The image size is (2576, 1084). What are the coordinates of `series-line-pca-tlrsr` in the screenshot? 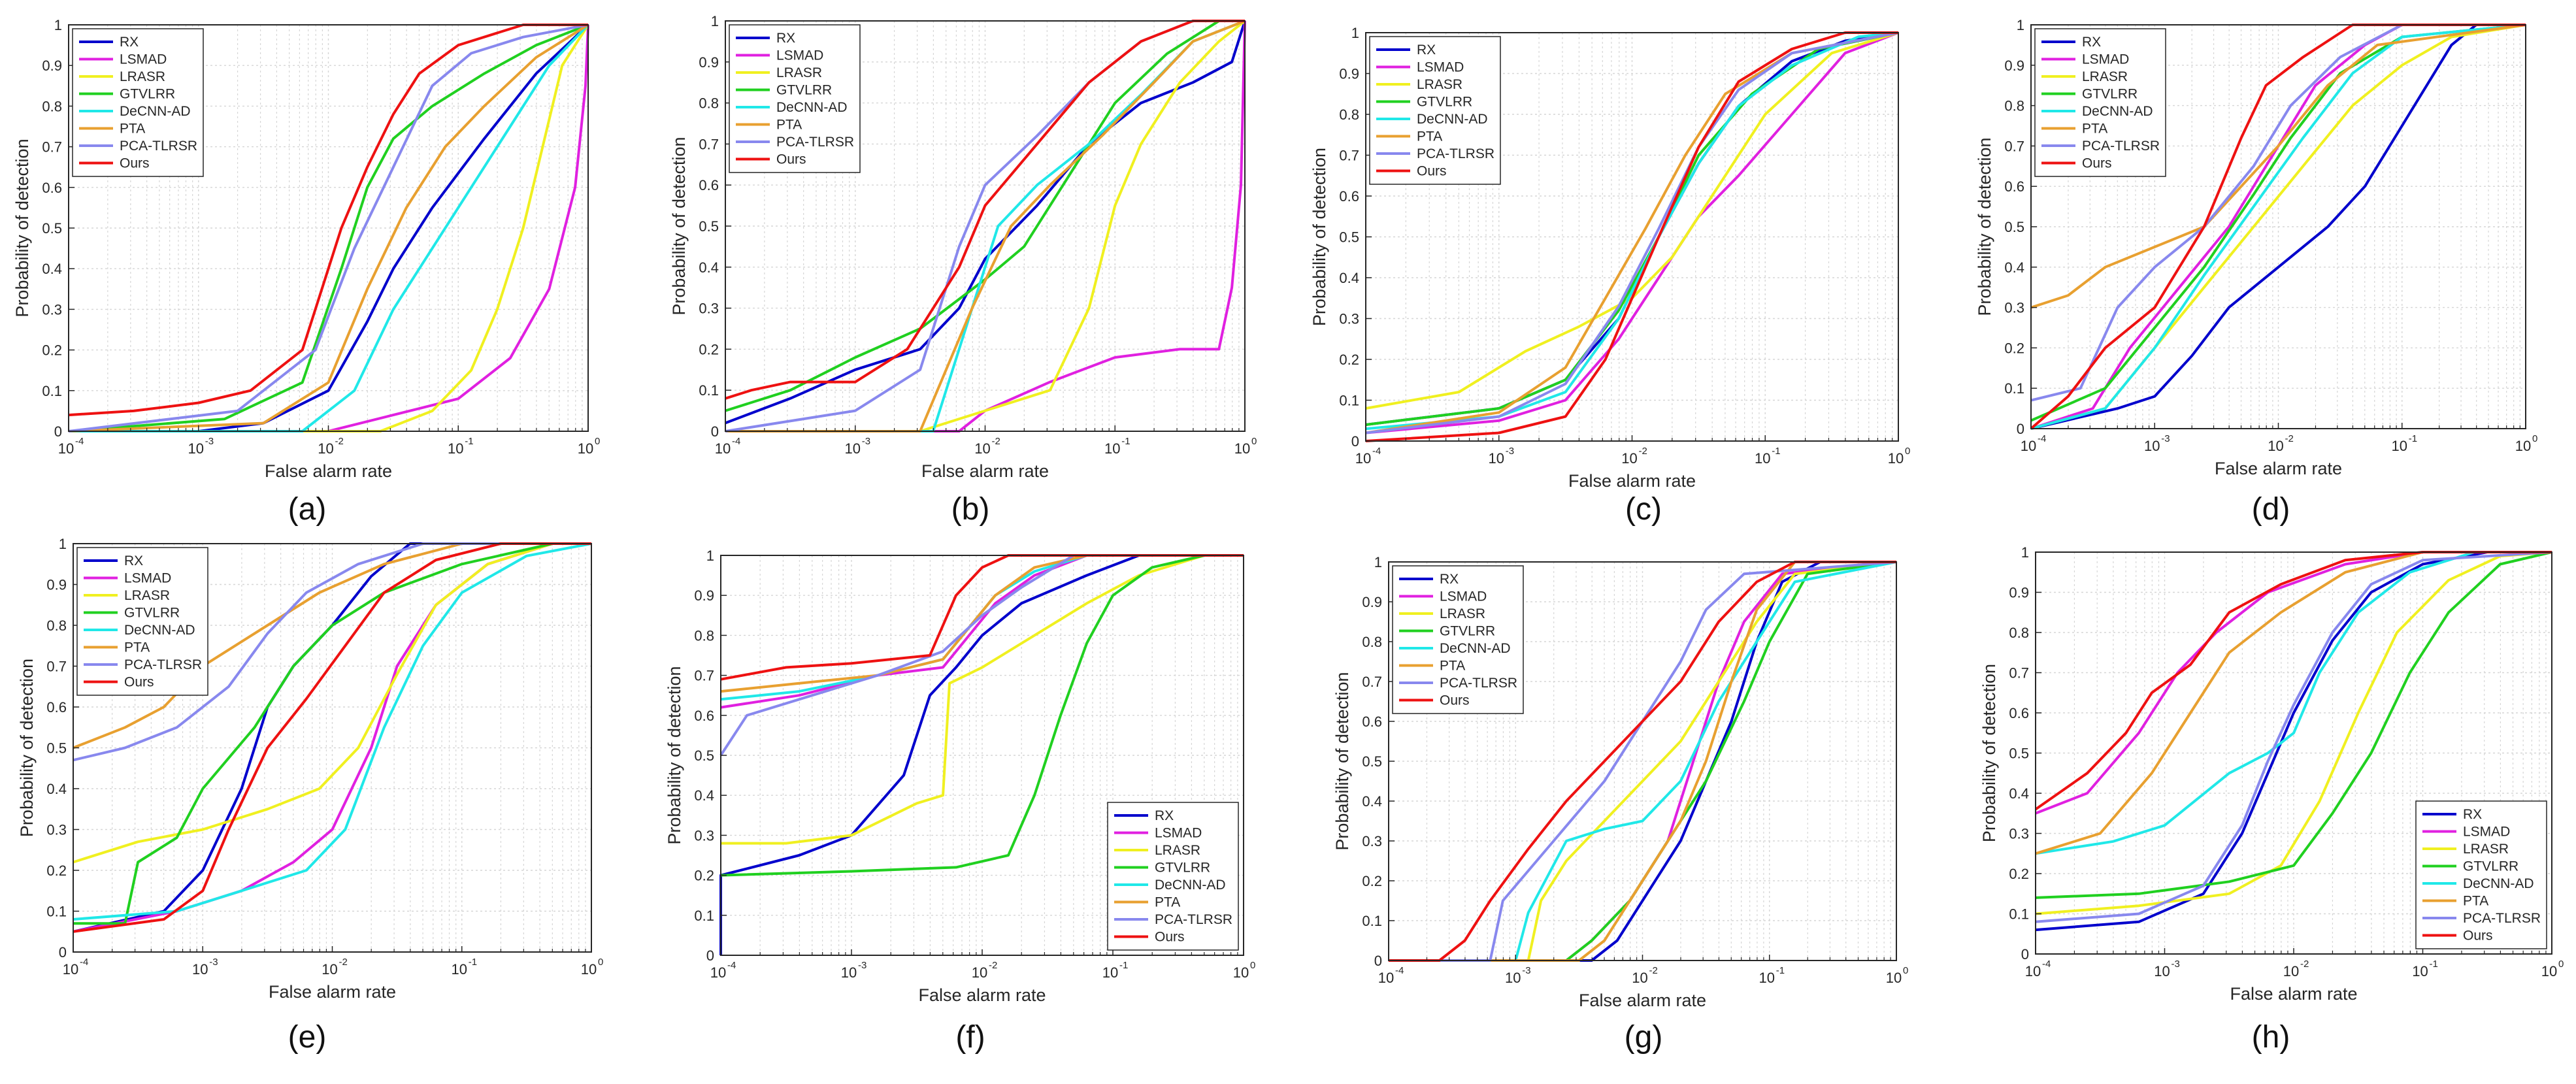 It's located at (2293, 737).